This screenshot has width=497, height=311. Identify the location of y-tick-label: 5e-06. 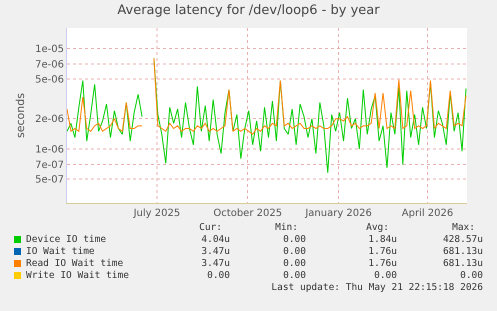
(49, 80).